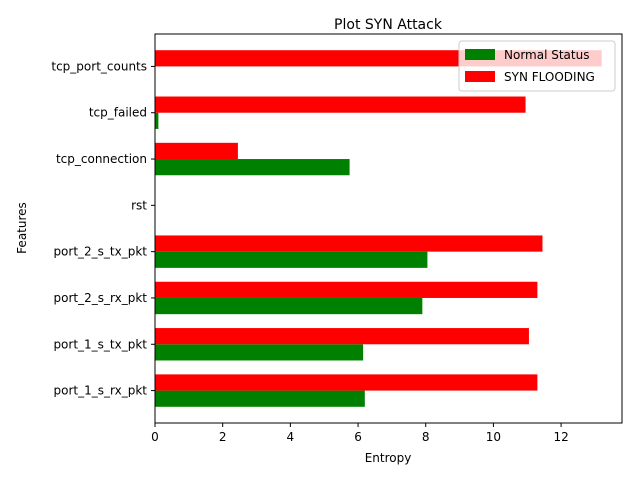 The image size is (640, 480). Describe the element at coordinates (388, 458) in the screenshot. I see `x-axis-label: Entropy` at that location.